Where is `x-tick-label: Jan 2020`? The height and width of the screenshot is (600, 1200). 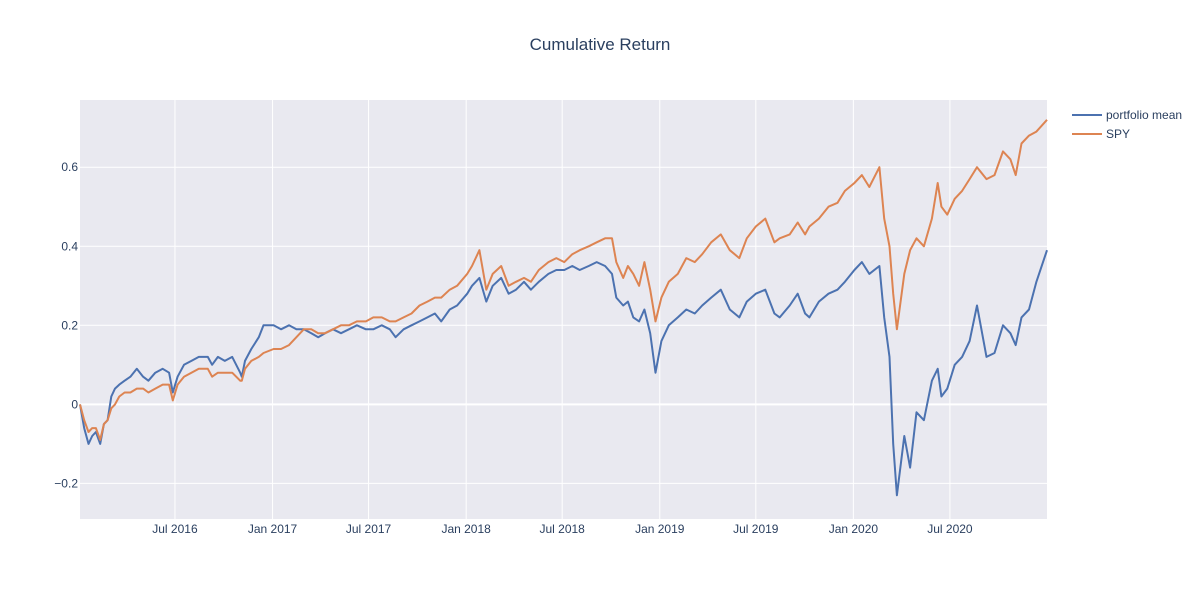
x-tick-label: Jan 2020 is located at coordinates (854, 529).